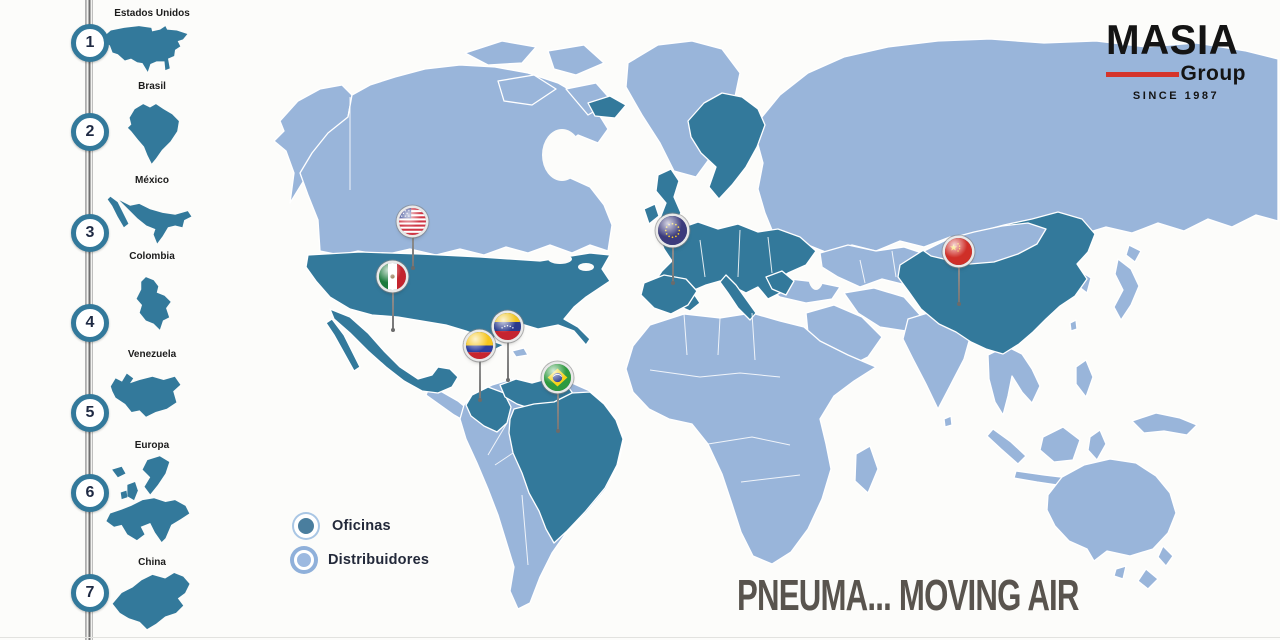 This screenshot has height=640, width=1280. What do you see at coordinates (1176, 96) in the screenshot?
I see `brand-since: SINCE 1987` at bounding box center [1176, 96].